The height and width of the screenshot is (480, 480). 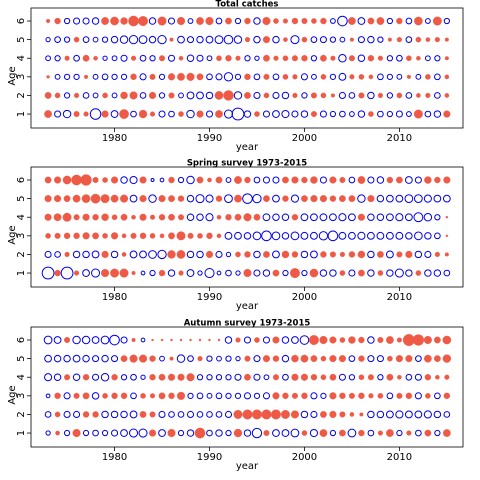 What do you see at coordinates (399, 138) in the screenshot?
I see `x-tick-label: 2010` at bounding box center [399, 138].